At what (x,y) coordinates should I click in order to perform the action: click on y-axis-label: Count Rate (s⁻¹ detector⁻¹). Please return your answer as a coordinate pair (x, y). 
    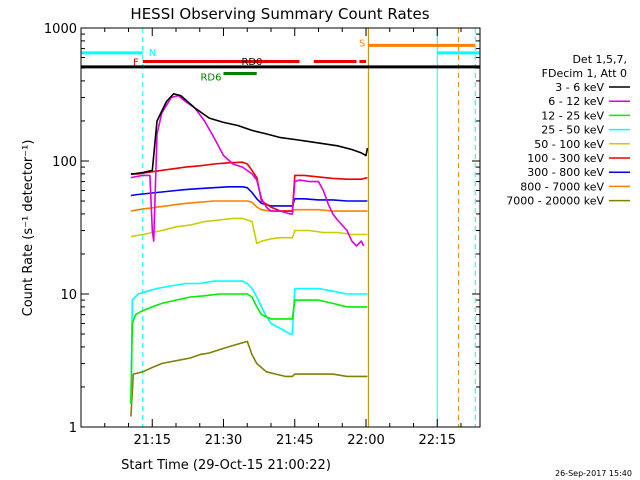
    Looking at the image, I should click on (28, 228).